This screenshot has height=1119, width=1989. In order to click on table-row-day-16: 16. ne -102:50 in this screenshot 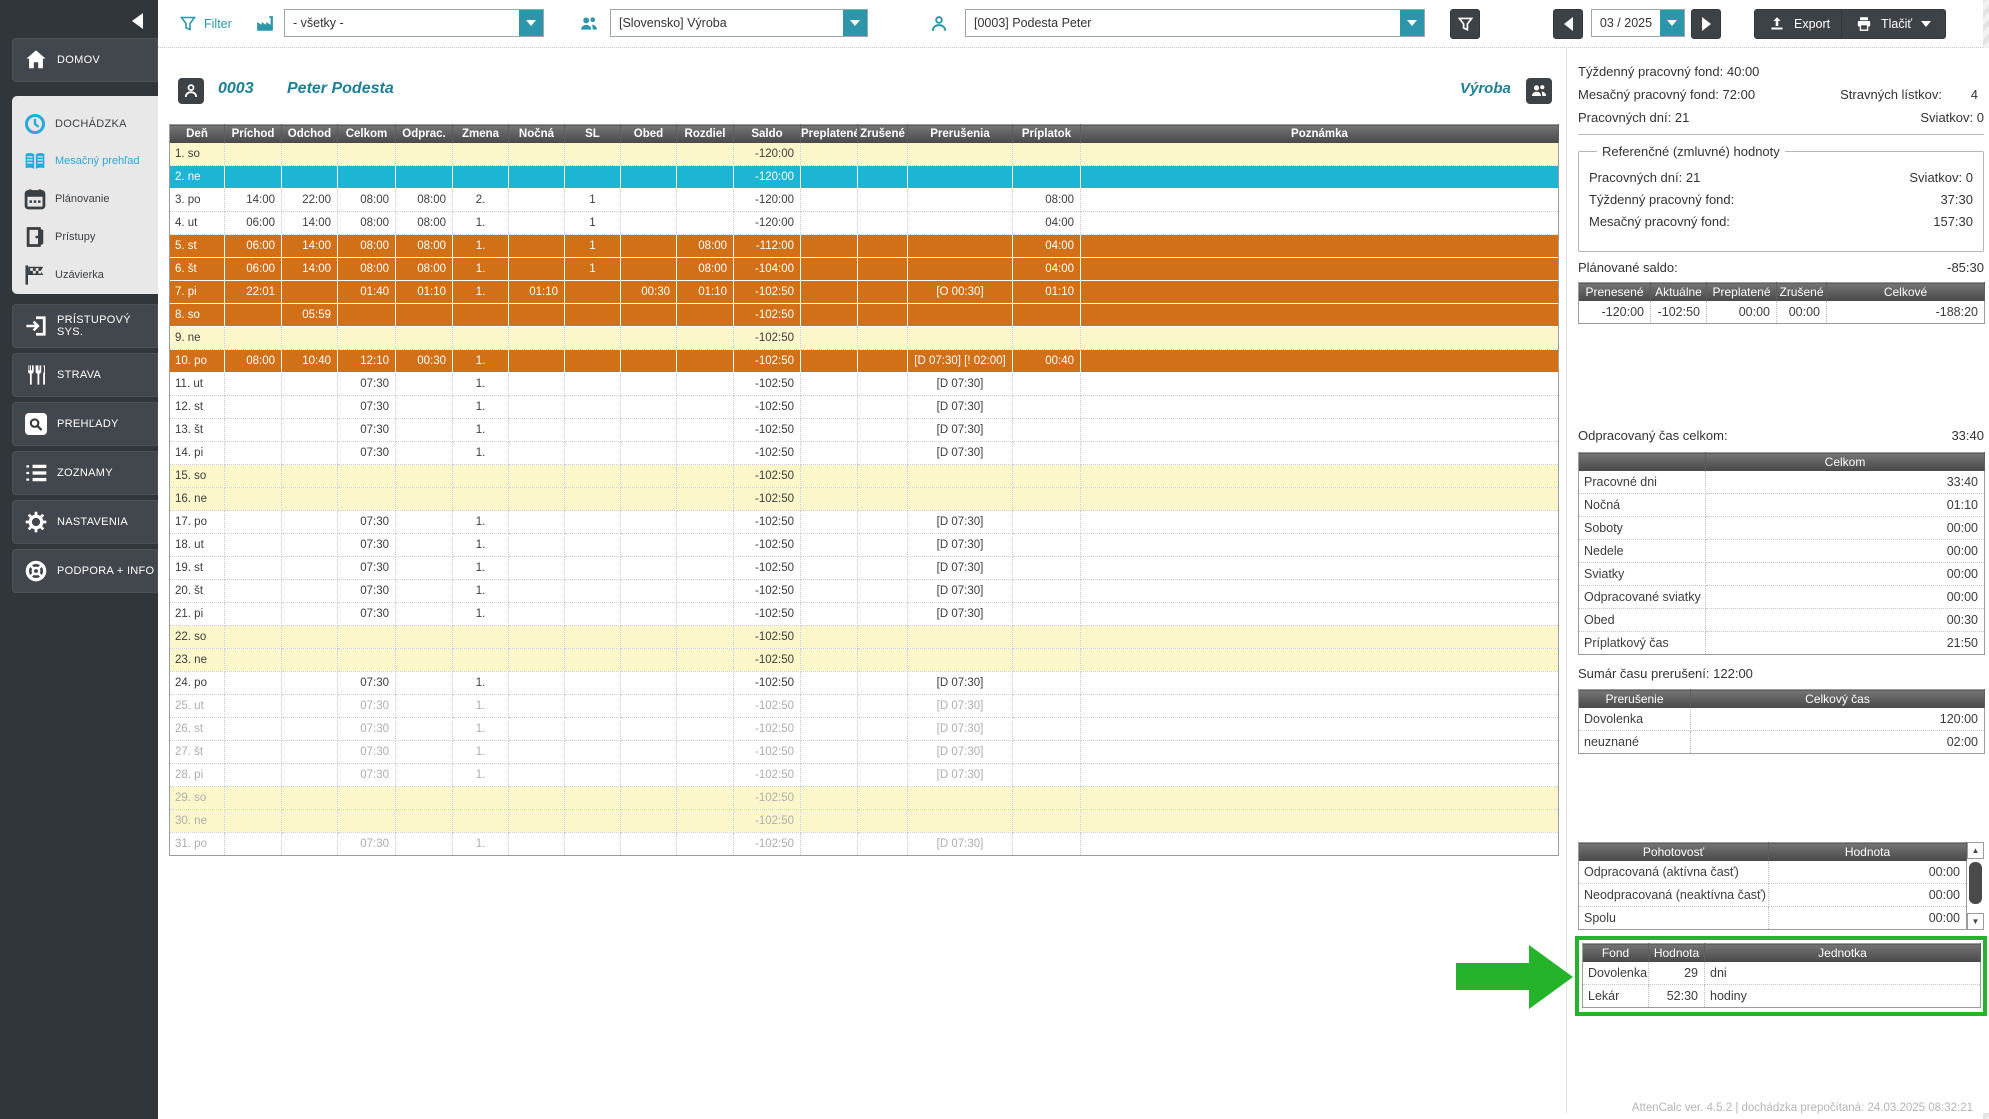, I will do `click(864, 499)`.